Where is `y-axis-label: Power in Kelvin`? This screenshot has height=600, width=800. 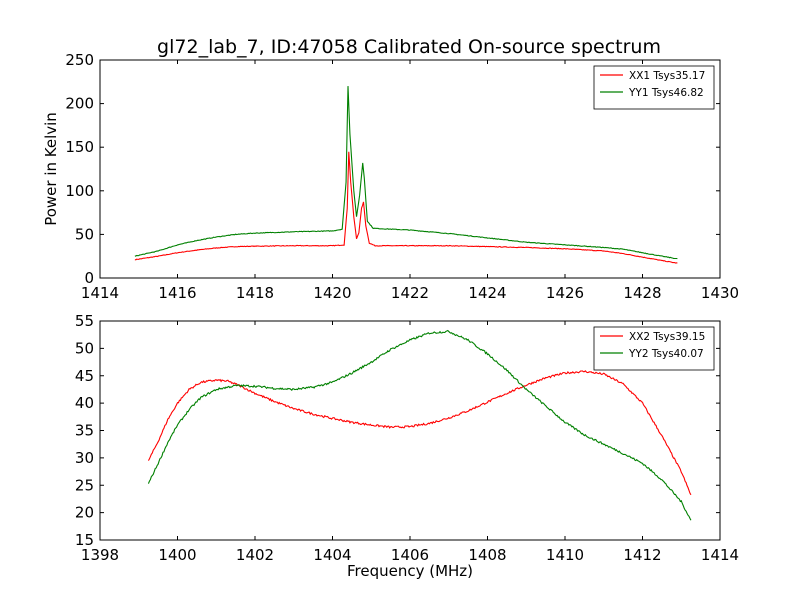
y-axis-label: Power in Kelvin is located at coordinates (51, 169).